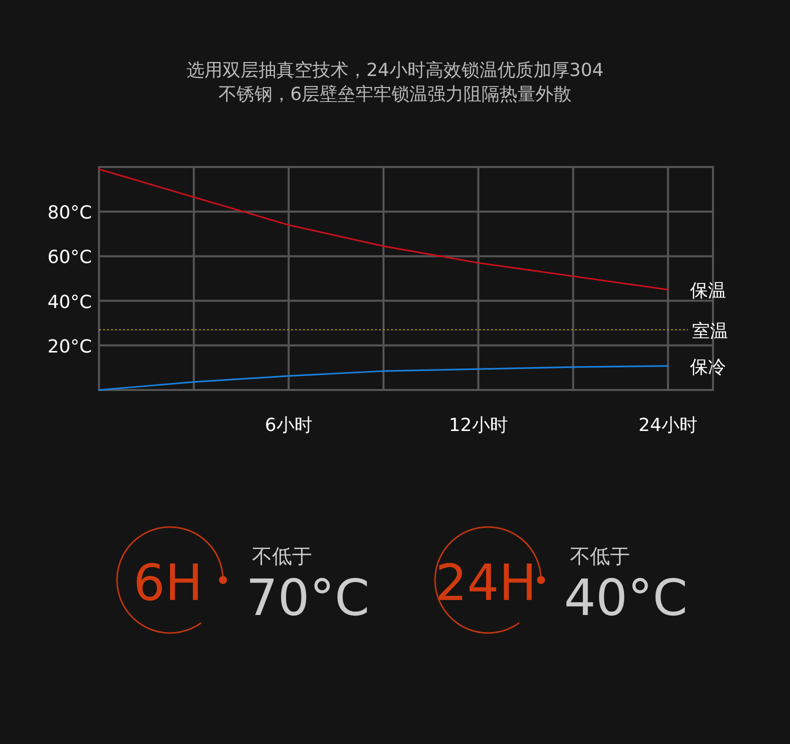  What do you see at coordinates (70, 302) in the screenshot?
I see `y-tick-label: 40°C` at bounding box center [70, 302].